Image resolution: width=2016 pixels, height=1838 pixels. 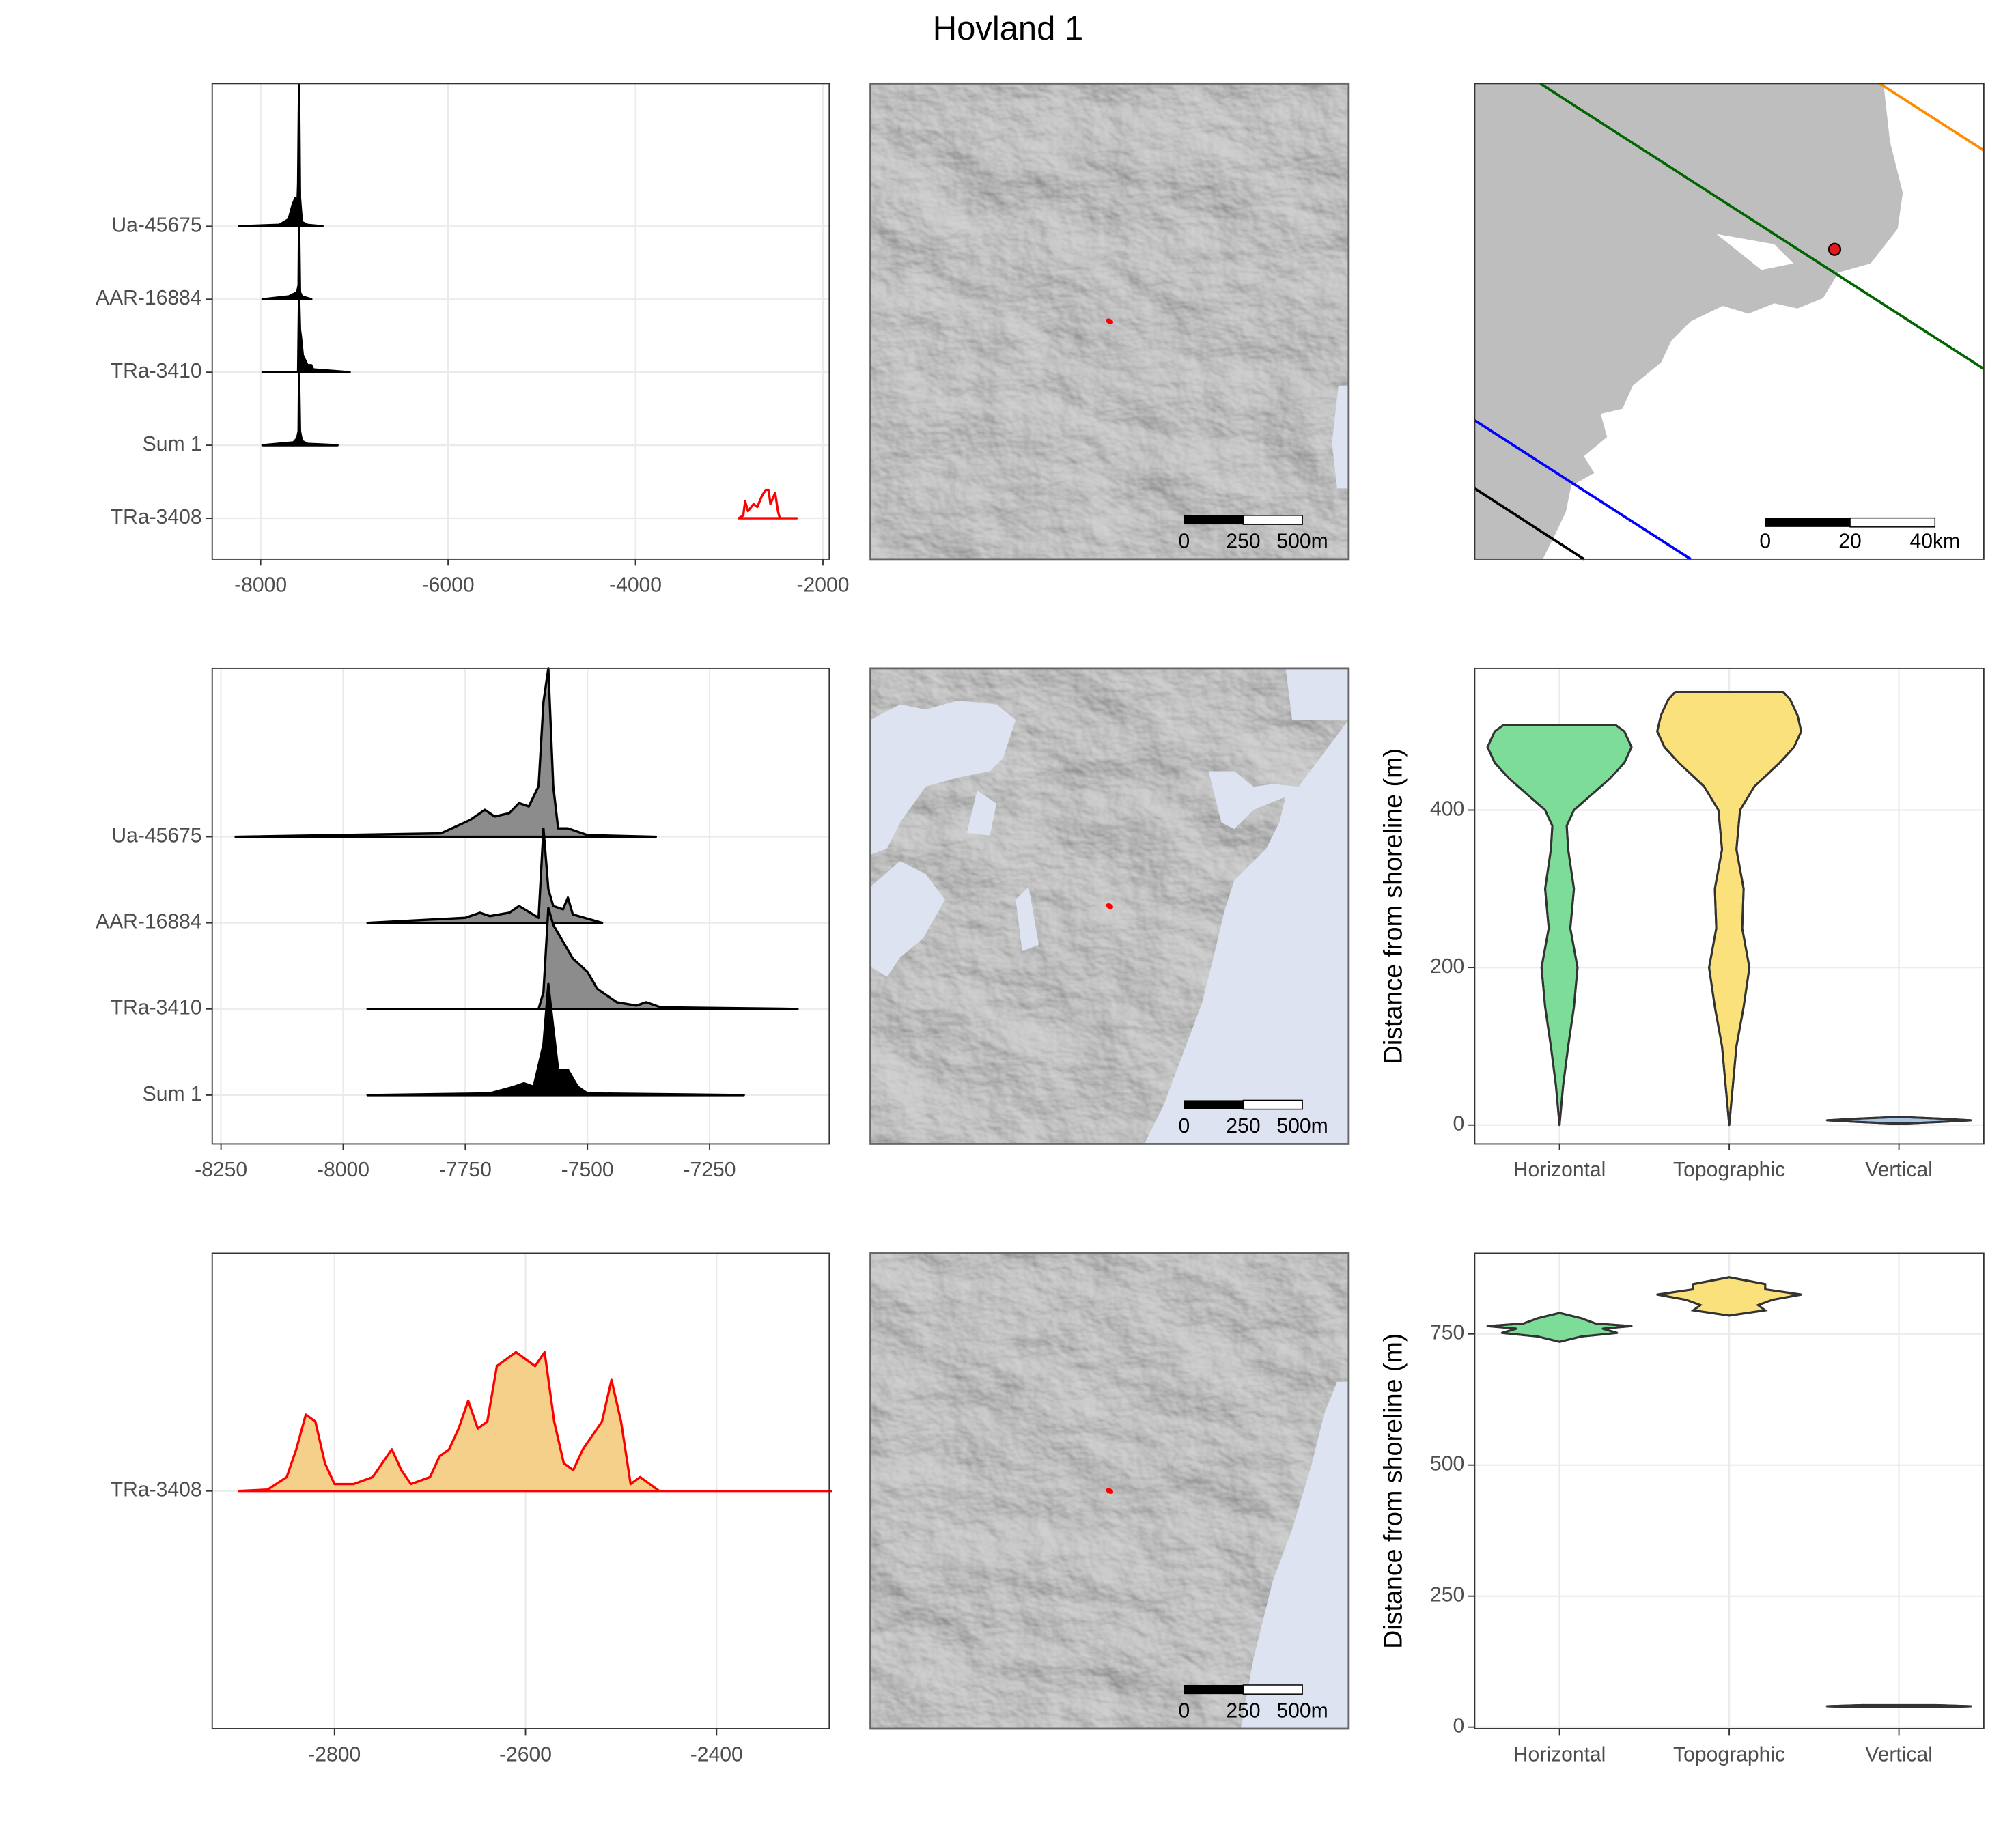 I want to click on x-tick-label: -2600, so click(x=525, y=1754).